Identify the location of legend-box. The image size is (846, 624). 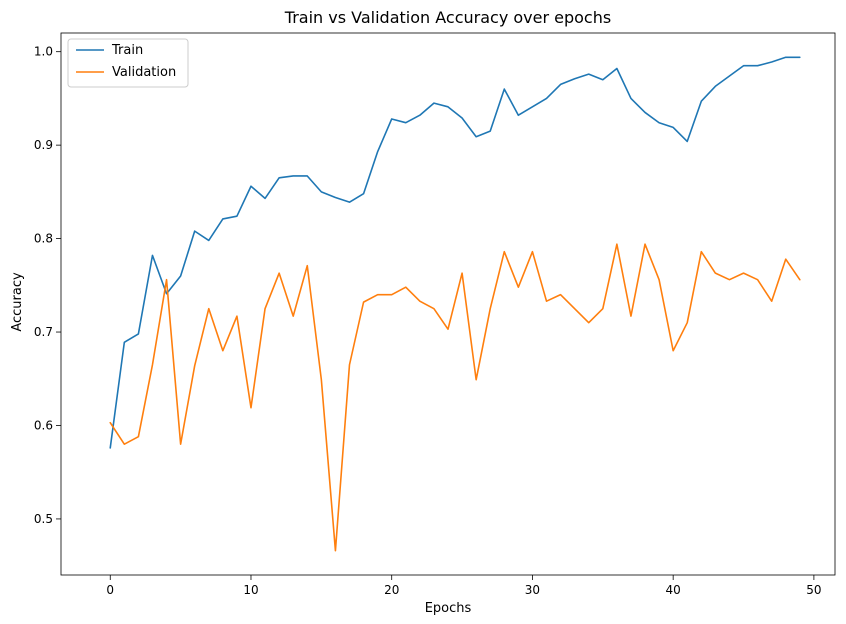
(128, 63).